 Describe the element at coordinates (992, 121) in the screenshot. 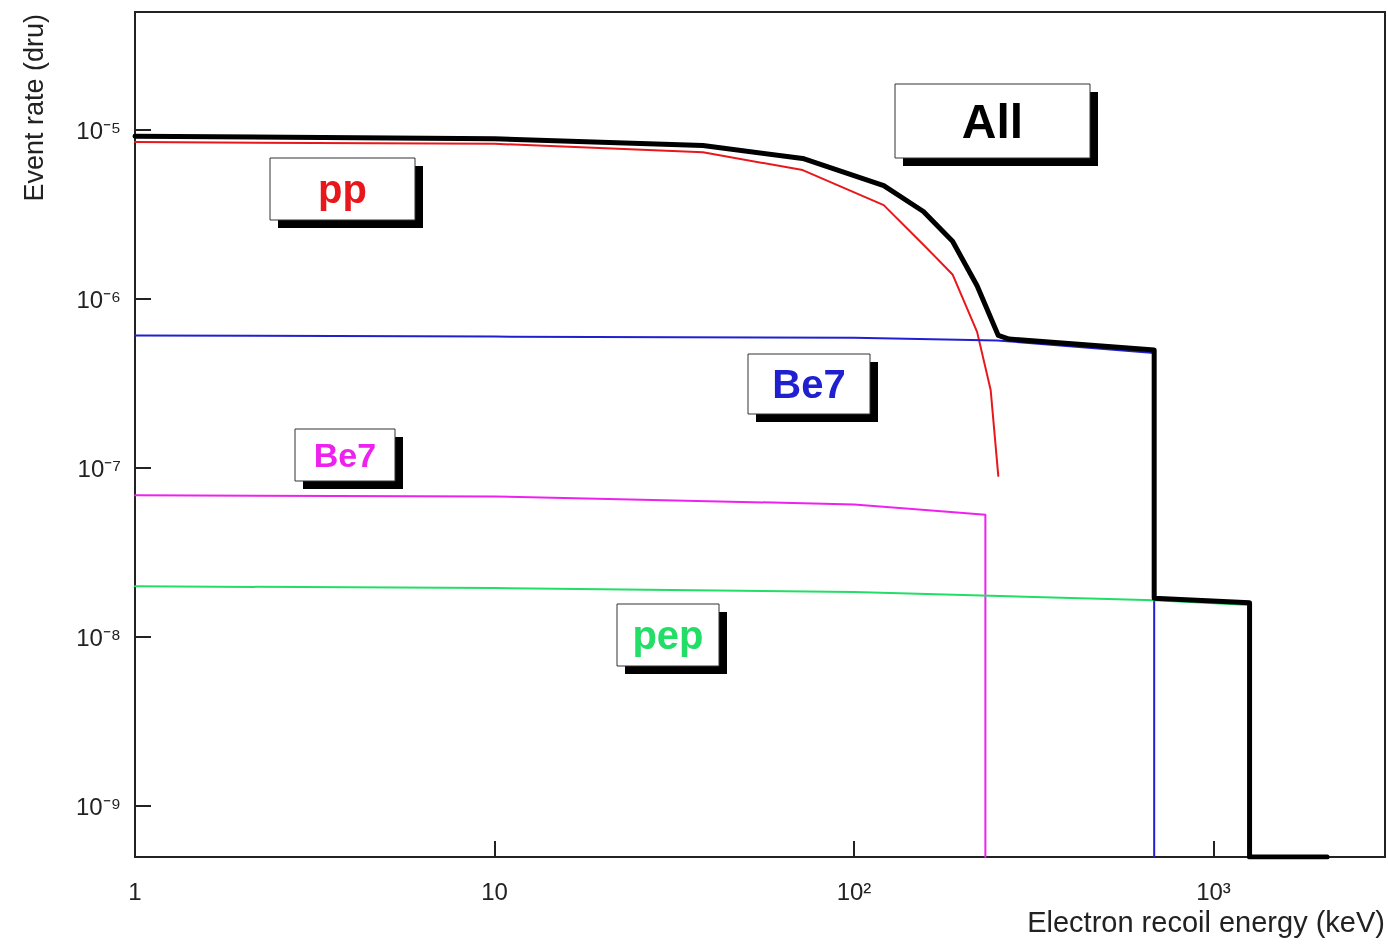

I see `series-label: All` at that location.